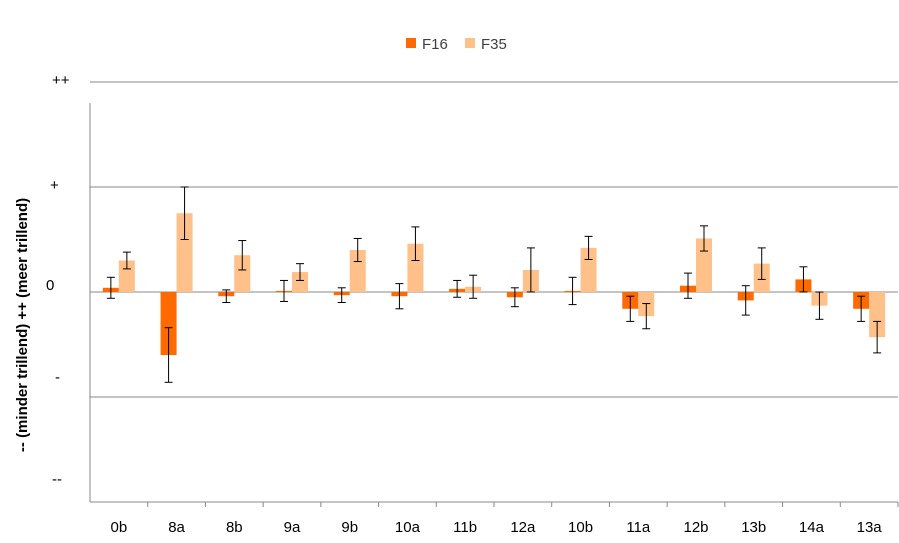 The image size is (899, 543). Describe the element at coordinates (704, 265) in the screenshot. I see `bar-f35-12b` at that location.